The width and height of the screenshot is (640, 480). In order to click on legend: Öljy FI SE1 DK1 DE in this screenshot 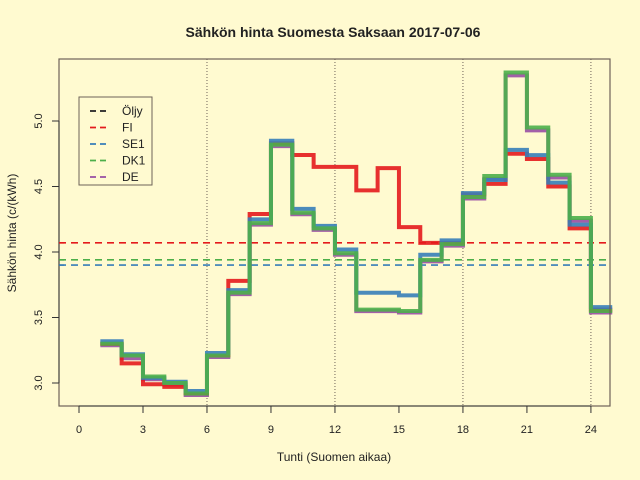, I will do `click(115, 141)`.